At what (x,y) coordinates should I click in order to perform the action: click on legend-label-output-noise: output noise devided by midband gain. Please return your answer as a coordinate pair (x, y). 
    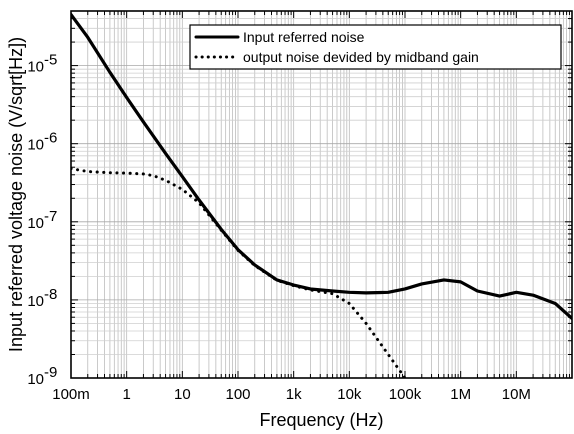
    Looking at the image, I should click on (361, 57).